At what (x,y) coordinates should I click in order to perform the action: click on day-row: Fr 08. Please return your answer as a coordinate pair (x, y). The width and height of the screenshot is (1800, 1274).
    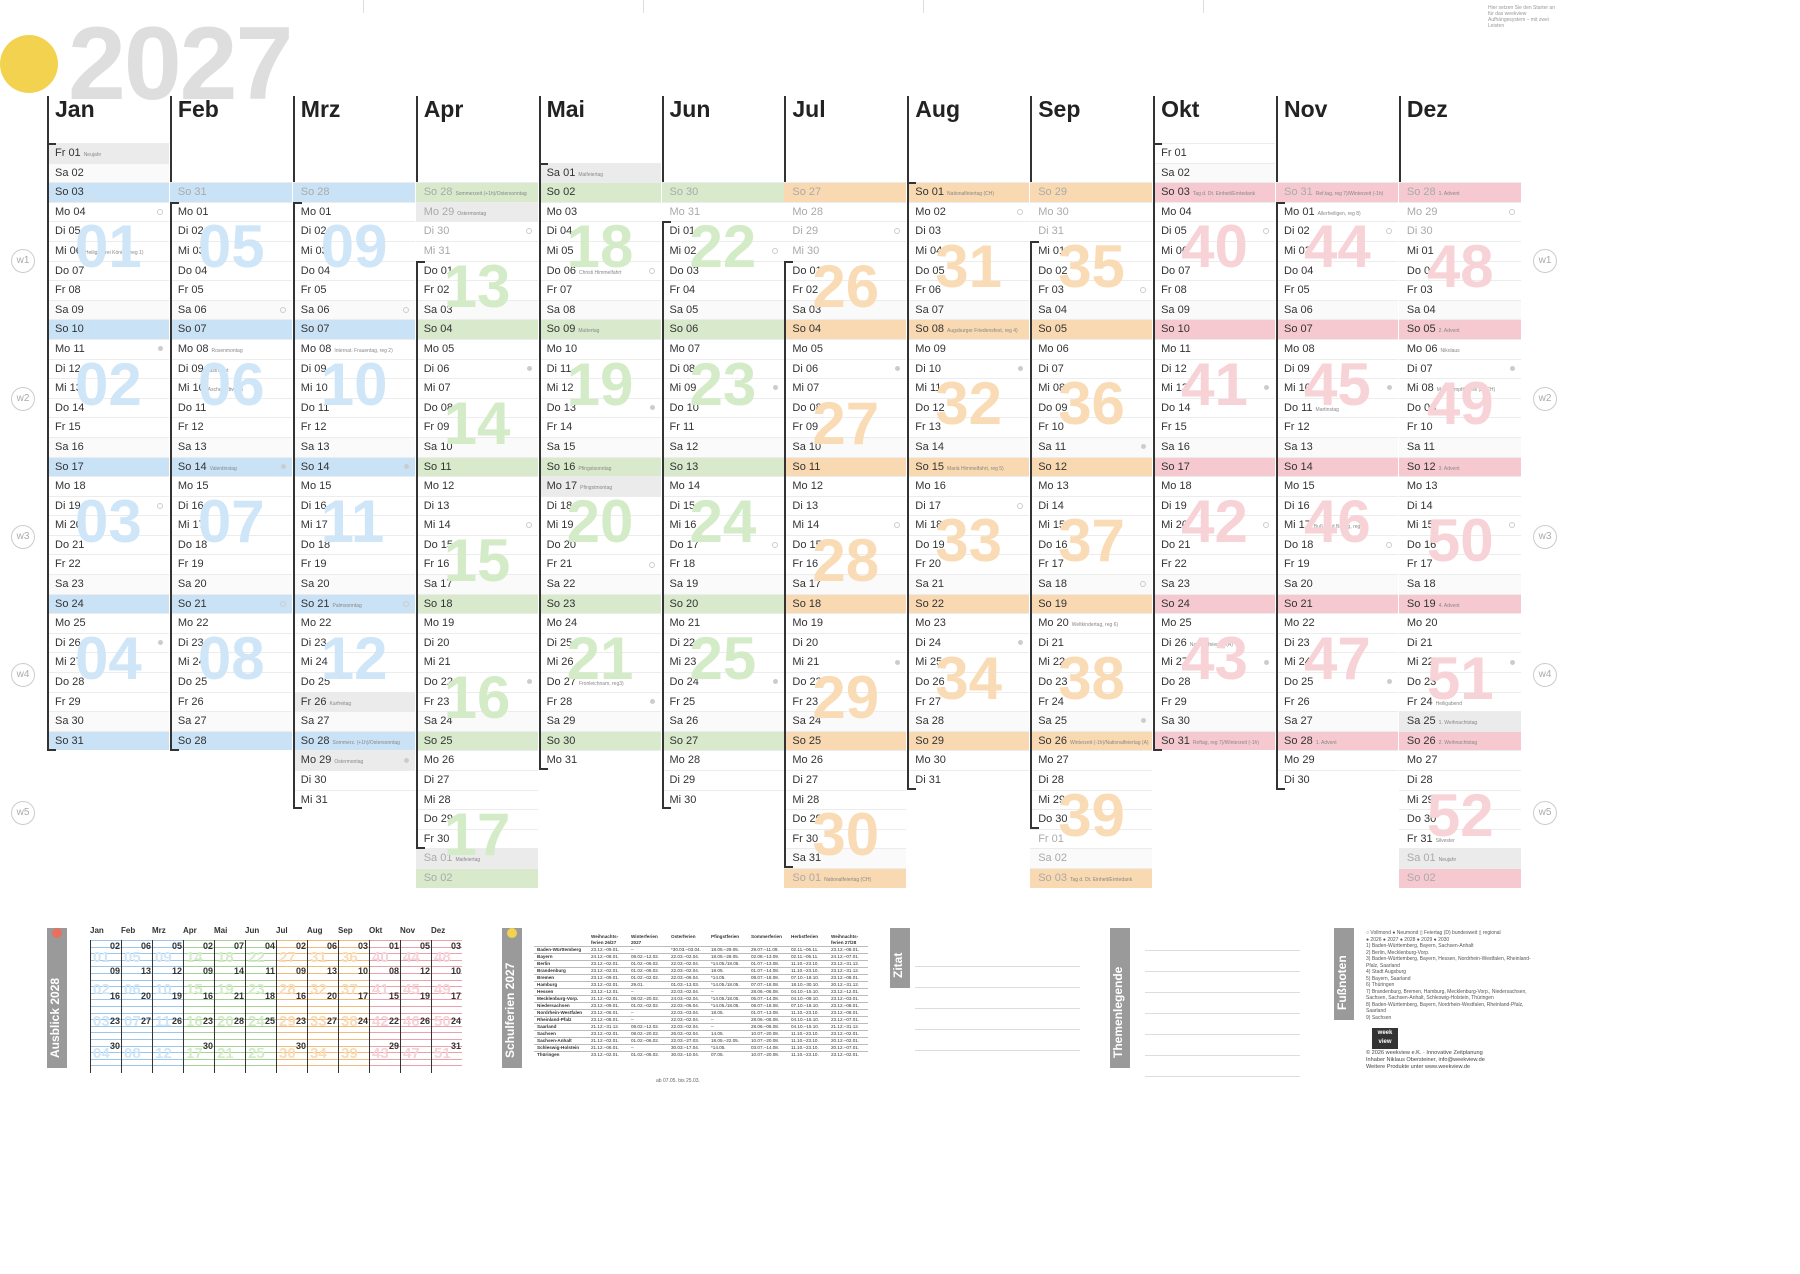
    Looking at the image, I should click on (1214, 290).